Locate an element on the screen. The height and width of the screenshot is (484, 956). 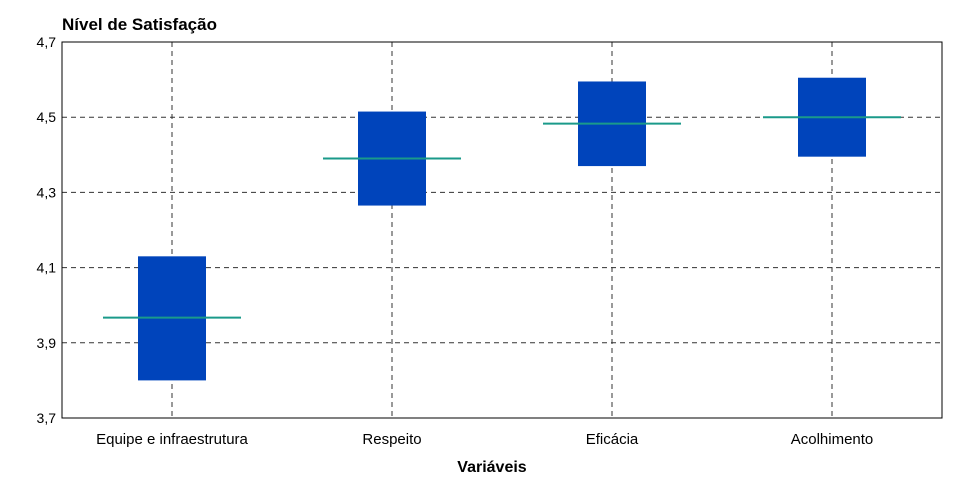
y-tick-label: 3,7 is located at coordinates (47, 418).